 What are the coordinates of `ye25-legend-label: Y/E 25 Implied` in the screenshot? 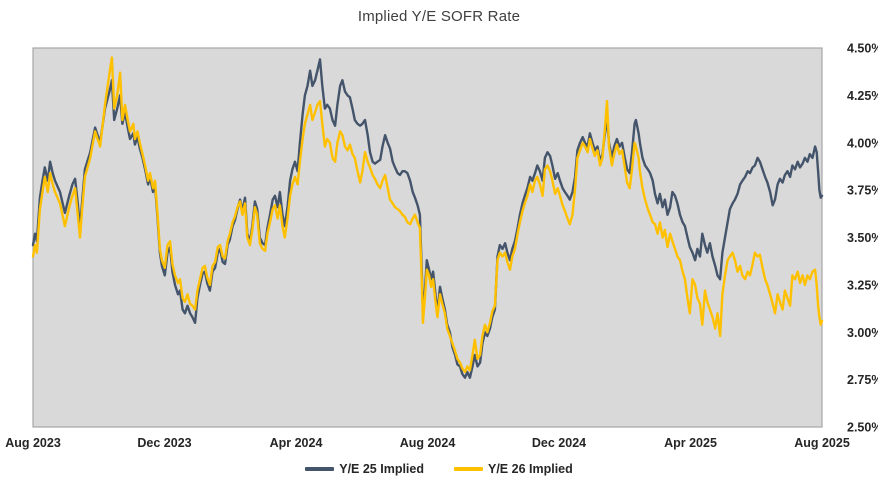 It's located at (381, 469).